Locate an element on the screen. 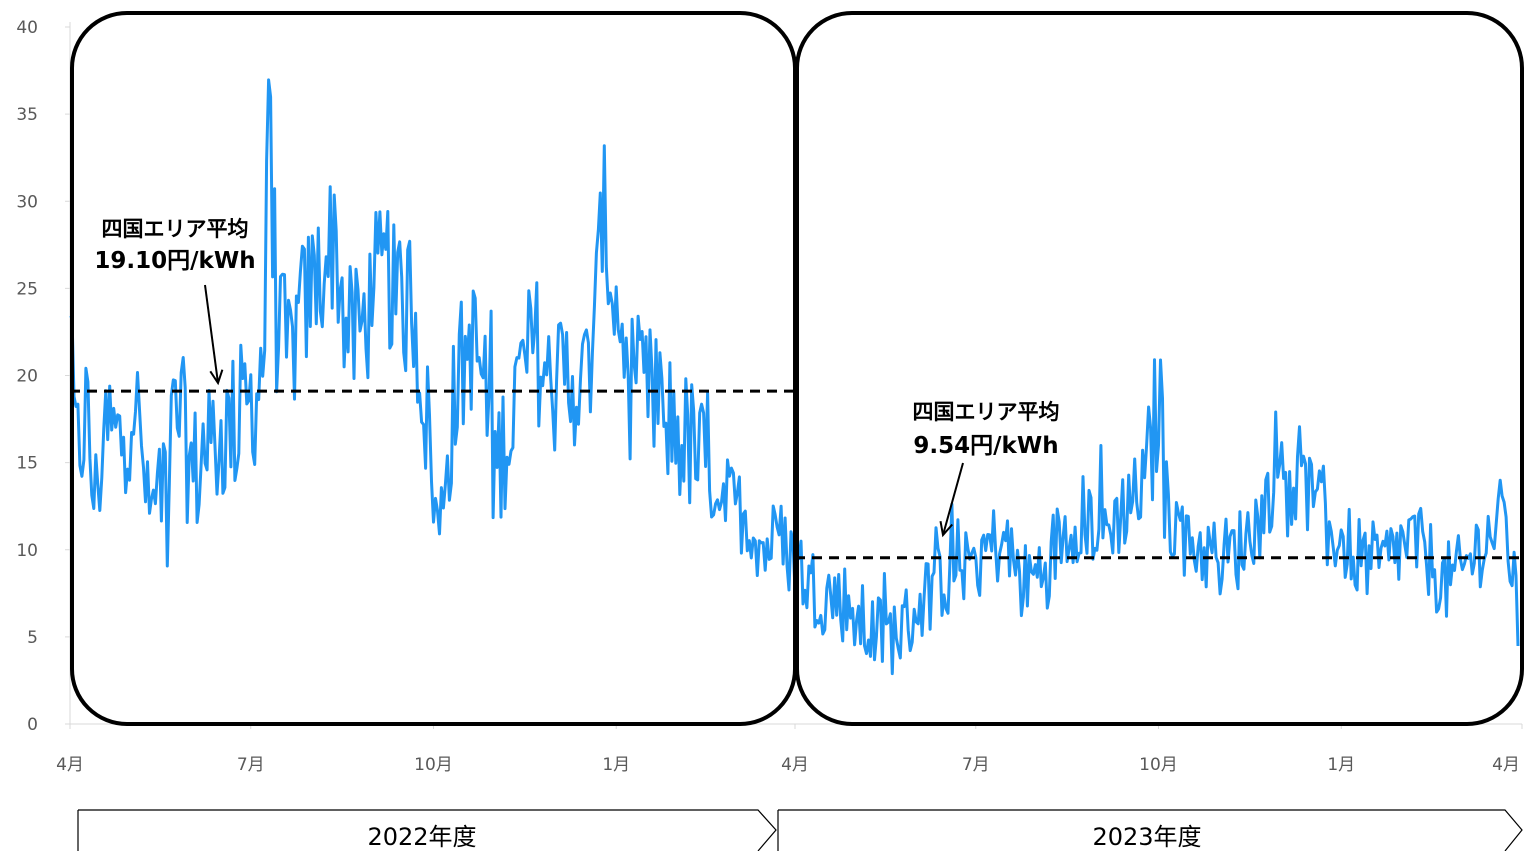 This screenshot has width=1524, height=851. avg-2022-label-line1: 四国エリア平均 is located at coordinates (175, 229).